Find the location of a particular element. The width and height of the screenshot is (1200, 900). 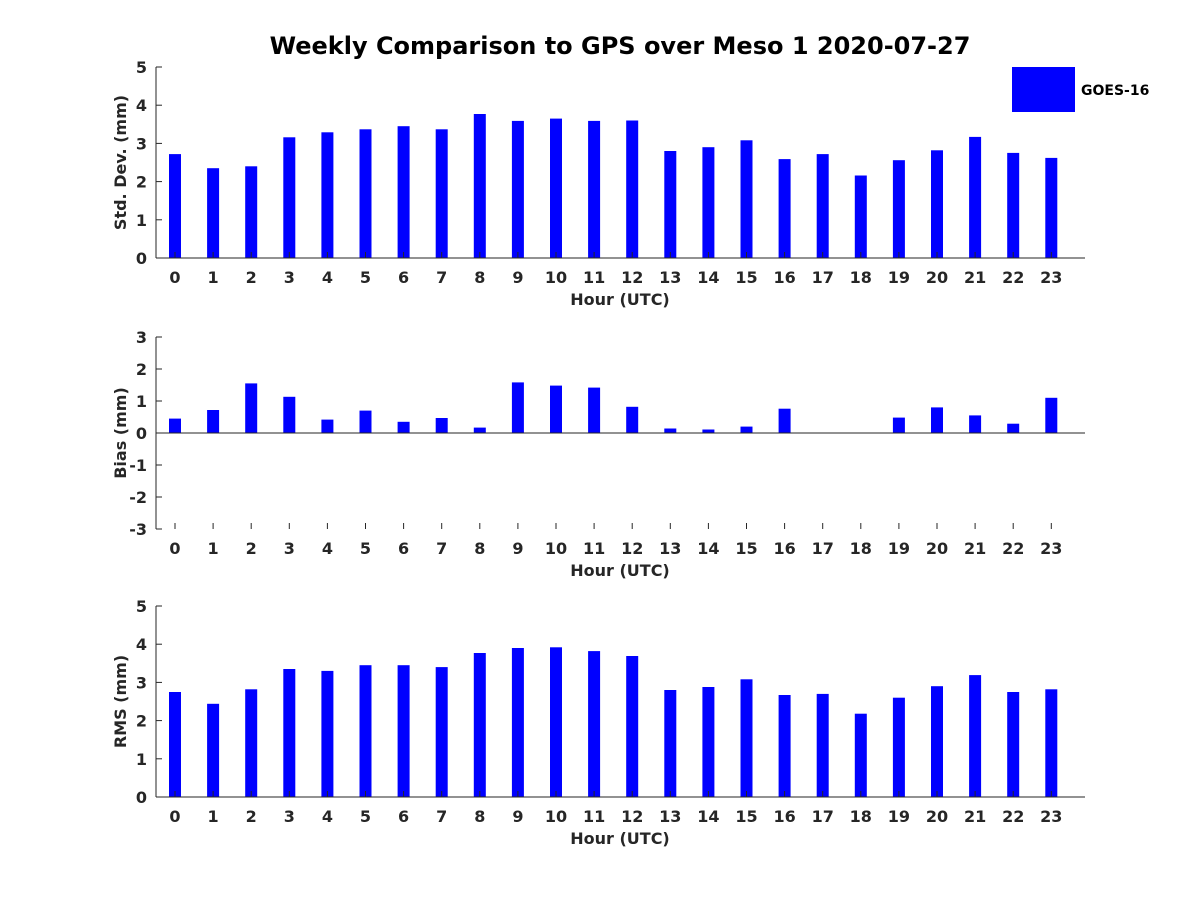

legend-label-goes-16: GOES-16 is located at coordinates (1115, 91).